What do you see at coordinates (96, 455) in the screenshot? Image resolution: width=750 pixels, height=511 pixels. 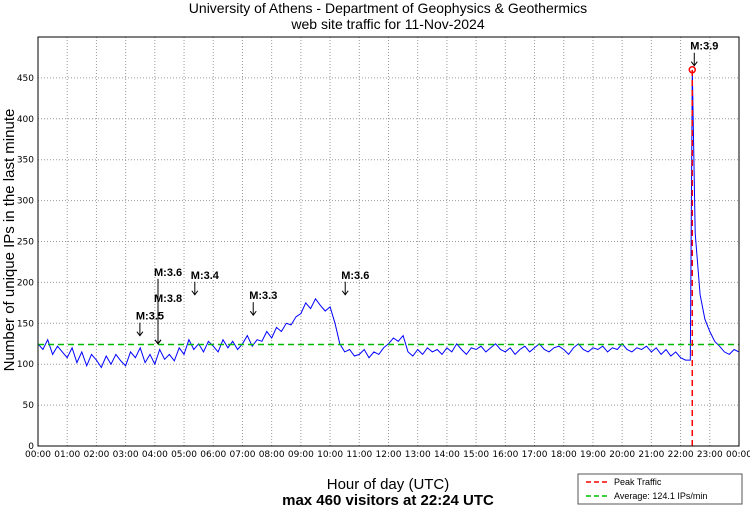 I see `x-tick-label: 02:00` at bounding box center [96, 455].